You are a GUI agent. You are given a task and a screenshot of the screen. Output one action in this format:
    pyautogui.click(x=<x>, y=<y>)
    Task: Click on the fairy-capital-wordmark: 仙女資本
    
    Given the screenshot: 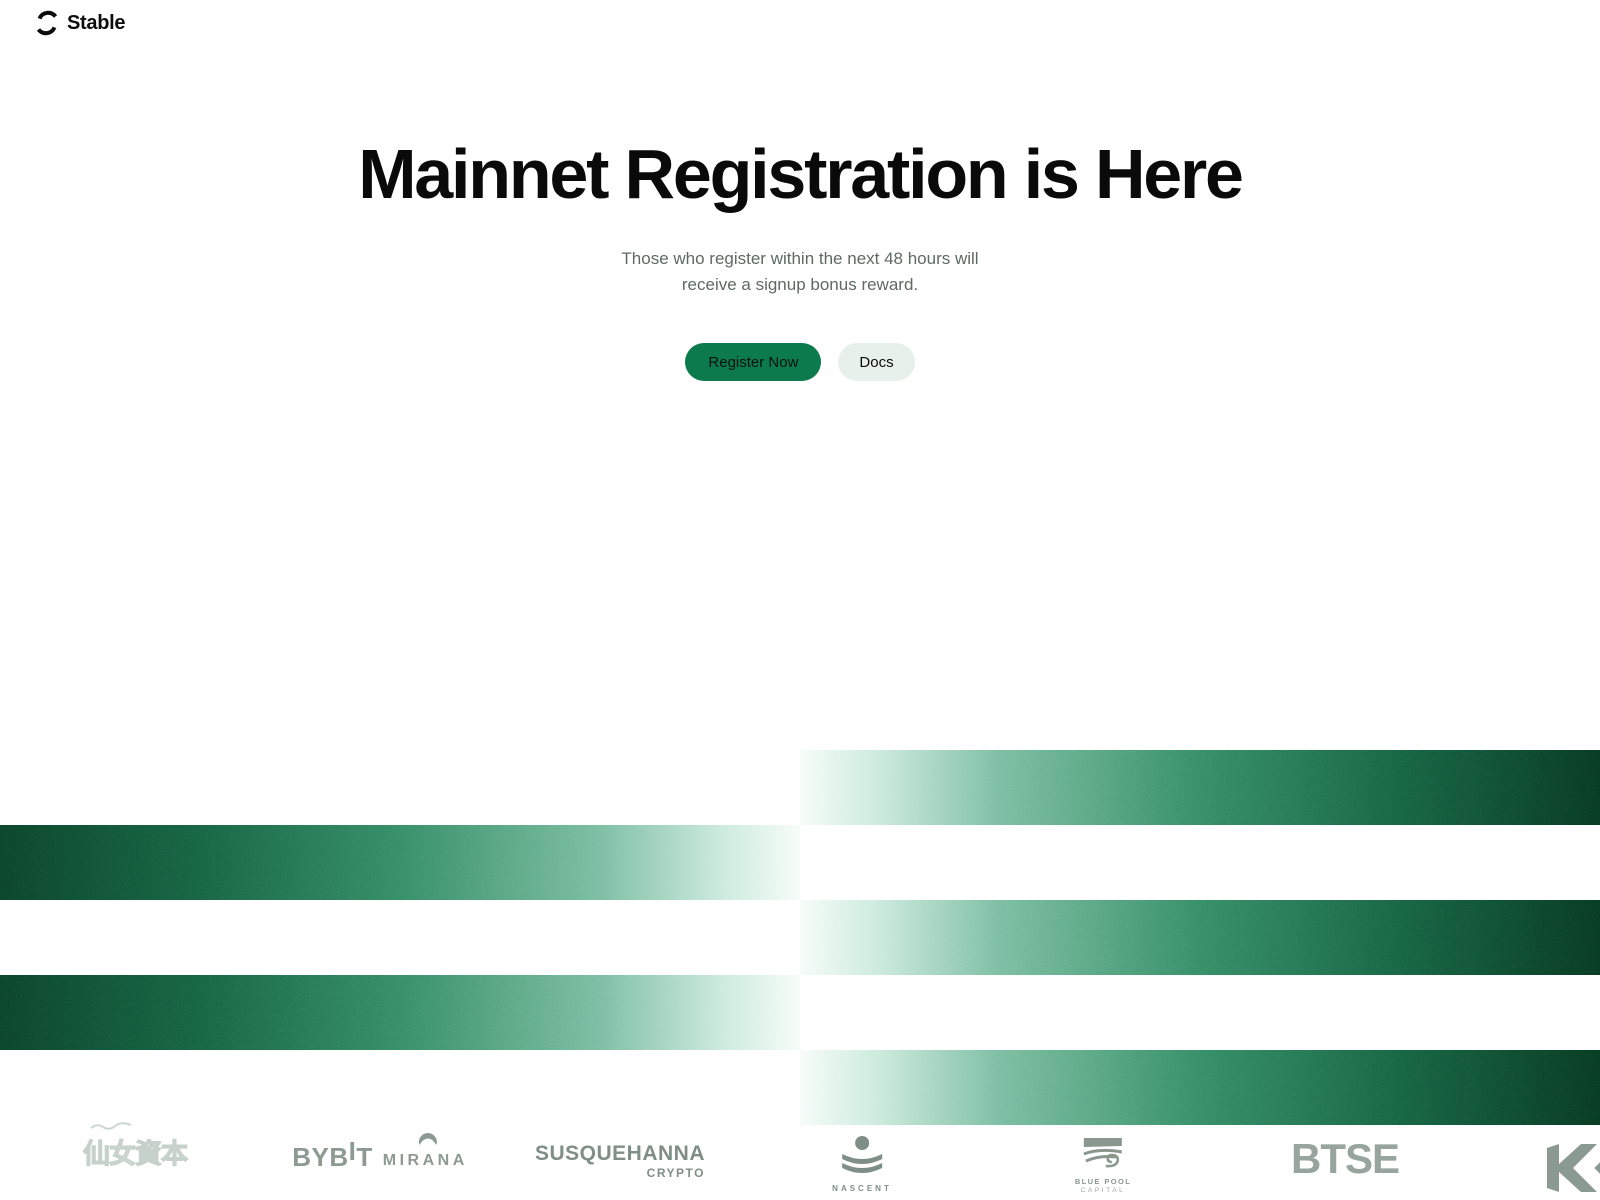 What is the action you would take?
    pyautogui.click(x=135, y=1154)
    